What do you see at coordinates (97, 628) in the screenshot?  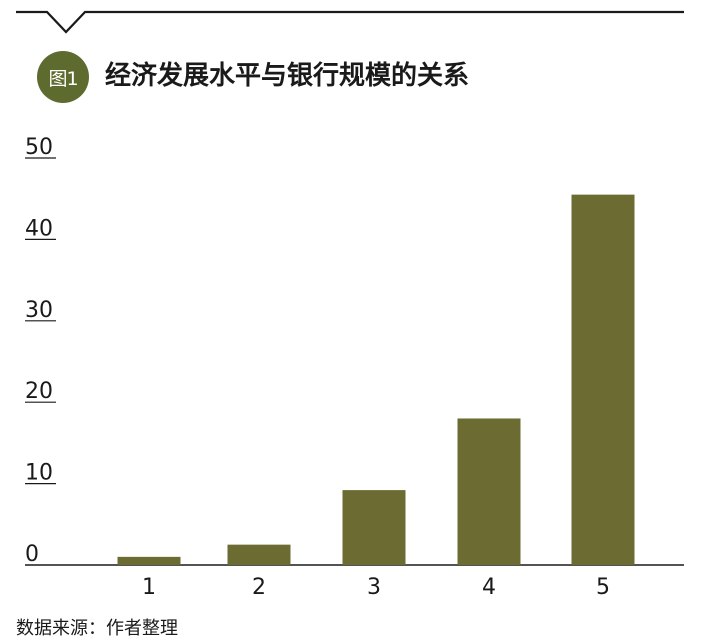 I see `source-note: 数据来源：作者整理` at bounding box center [97, 628].